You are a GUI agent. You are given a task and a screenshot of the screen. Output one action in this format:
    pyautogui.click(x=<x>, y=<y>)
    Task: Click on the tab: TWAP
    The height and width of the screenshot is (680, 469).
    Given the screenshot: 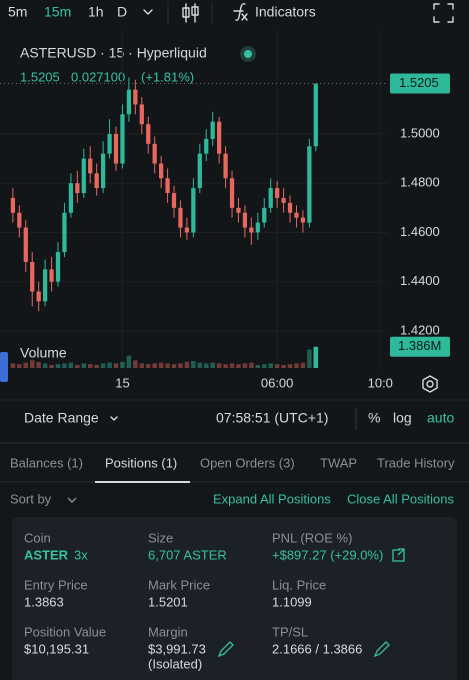 What is the action you would take?
    pyautogui.click(x=338, y=462)
    